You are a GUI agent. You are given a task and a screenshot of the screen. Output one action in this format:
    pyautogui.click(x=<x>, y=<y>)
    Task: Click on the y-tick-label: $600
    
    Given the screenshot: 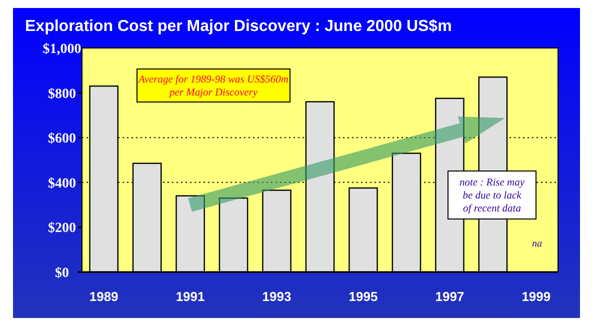 What is the action you would take?
    pyautogui.click(x=62, y=139)
    